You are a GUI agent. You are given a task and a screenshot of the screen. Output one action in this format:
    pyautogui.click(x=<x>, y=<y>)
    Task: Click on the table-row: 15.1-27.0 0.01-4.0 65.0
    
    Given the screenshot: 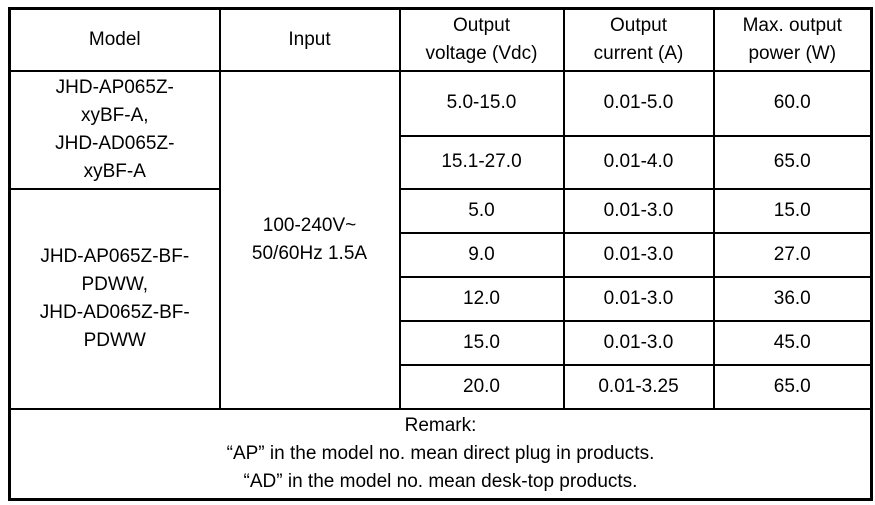 What is the action you would take?
    pyautogui.click(x=441, y=162)
    